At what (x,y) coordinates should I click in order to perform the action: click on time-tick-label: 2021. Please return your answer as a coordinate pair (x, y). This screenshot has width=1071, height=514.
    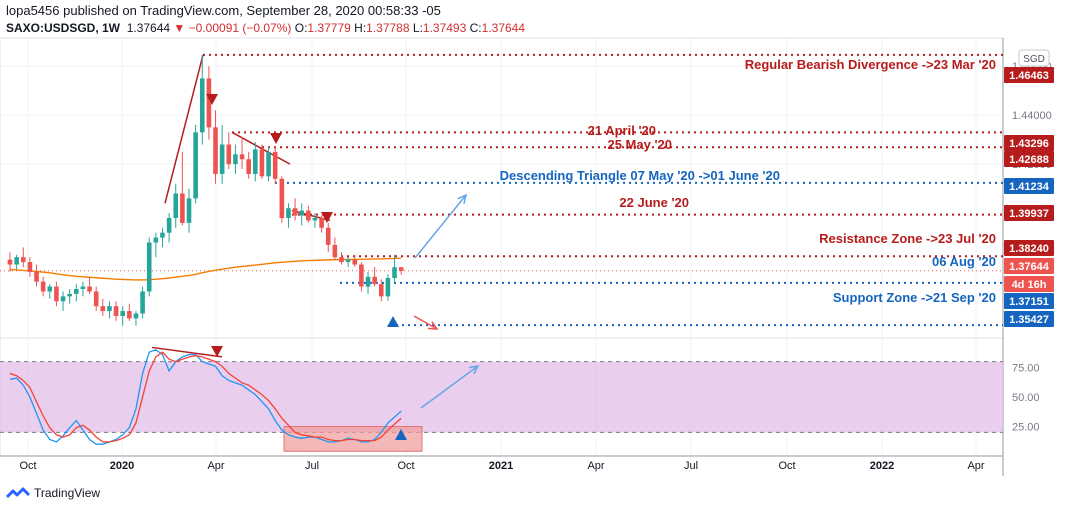
    Looking at the image, I should click on (501, 466).